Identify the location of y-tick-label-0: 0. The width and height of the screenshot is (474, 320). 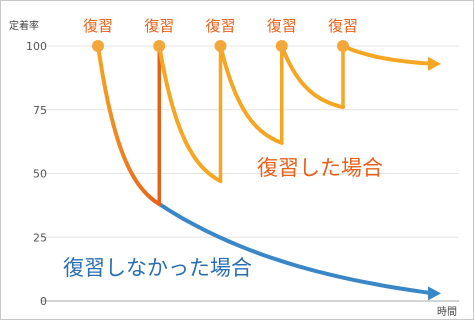
(43, 301).